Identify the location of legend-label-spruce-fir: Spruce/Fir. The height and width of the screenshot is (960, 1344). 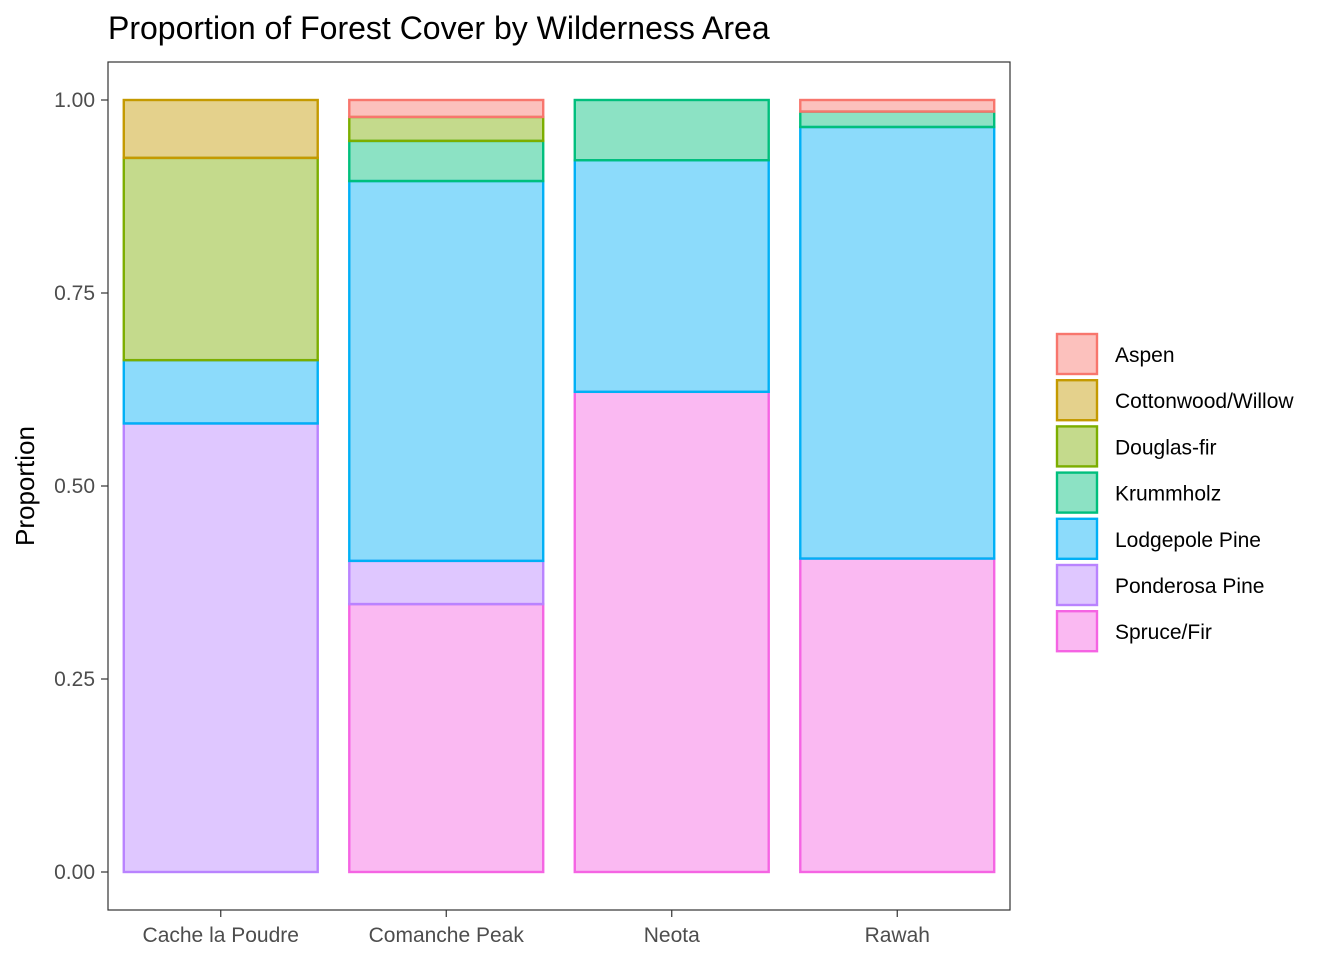
(1163, 632).